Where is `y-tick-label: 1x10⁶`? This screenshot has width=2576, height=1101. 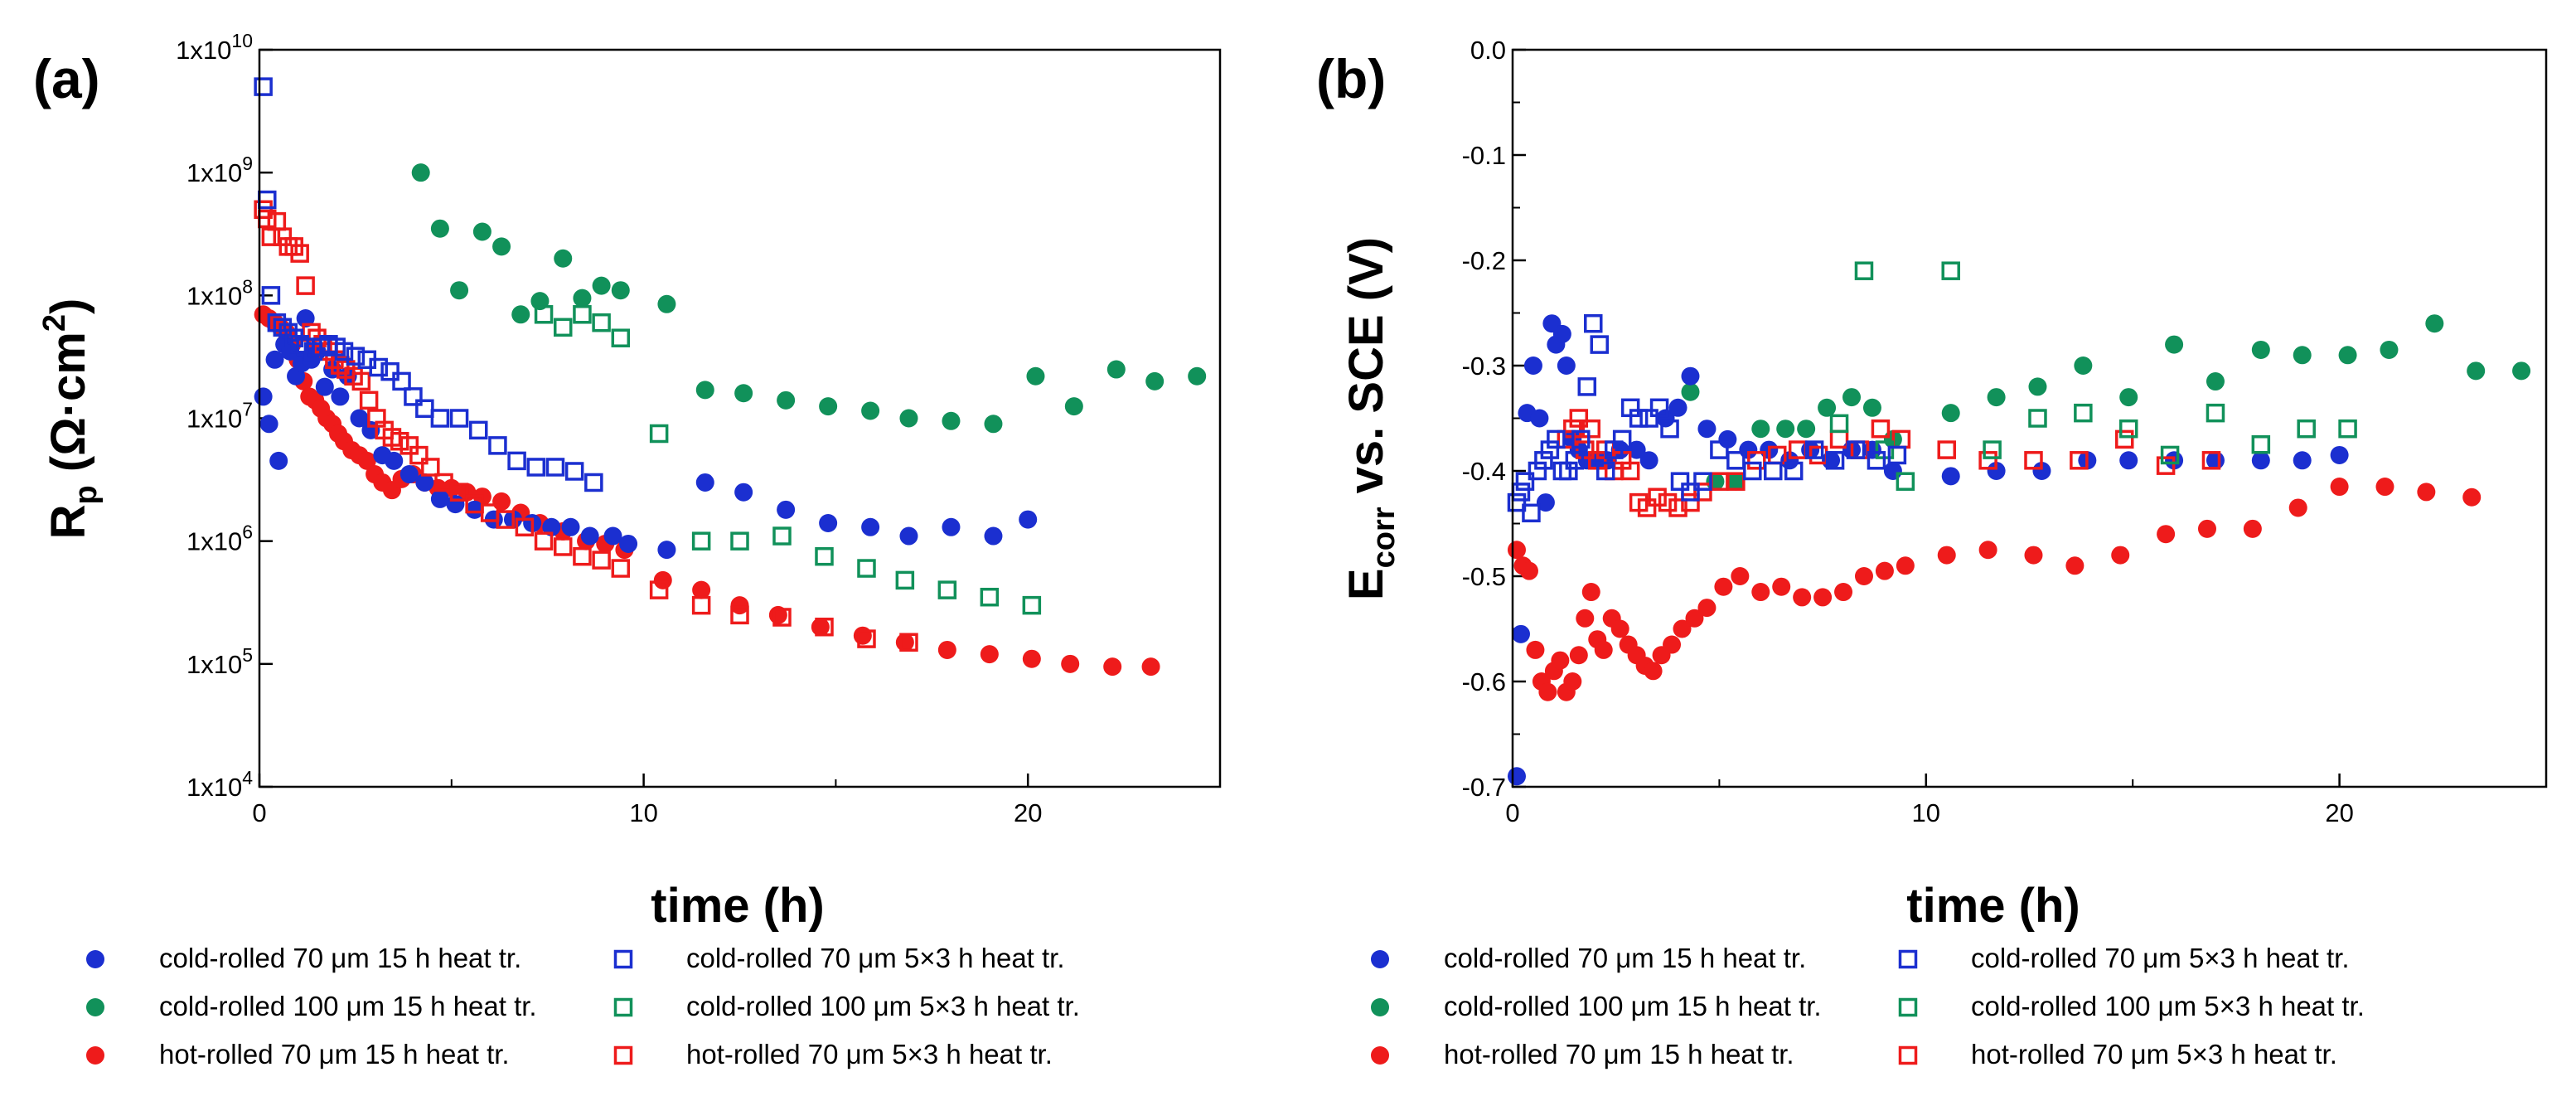 y-tick-label: 1x10⁶ is located at coordinates (219, 538).